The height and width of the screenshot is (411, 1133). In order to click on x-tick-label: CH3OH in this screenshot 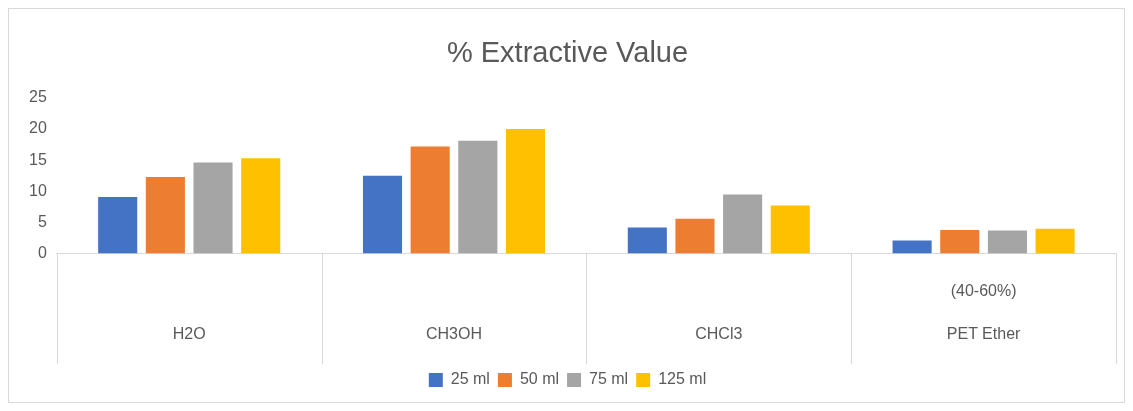, I will do `click(454, 333)`.